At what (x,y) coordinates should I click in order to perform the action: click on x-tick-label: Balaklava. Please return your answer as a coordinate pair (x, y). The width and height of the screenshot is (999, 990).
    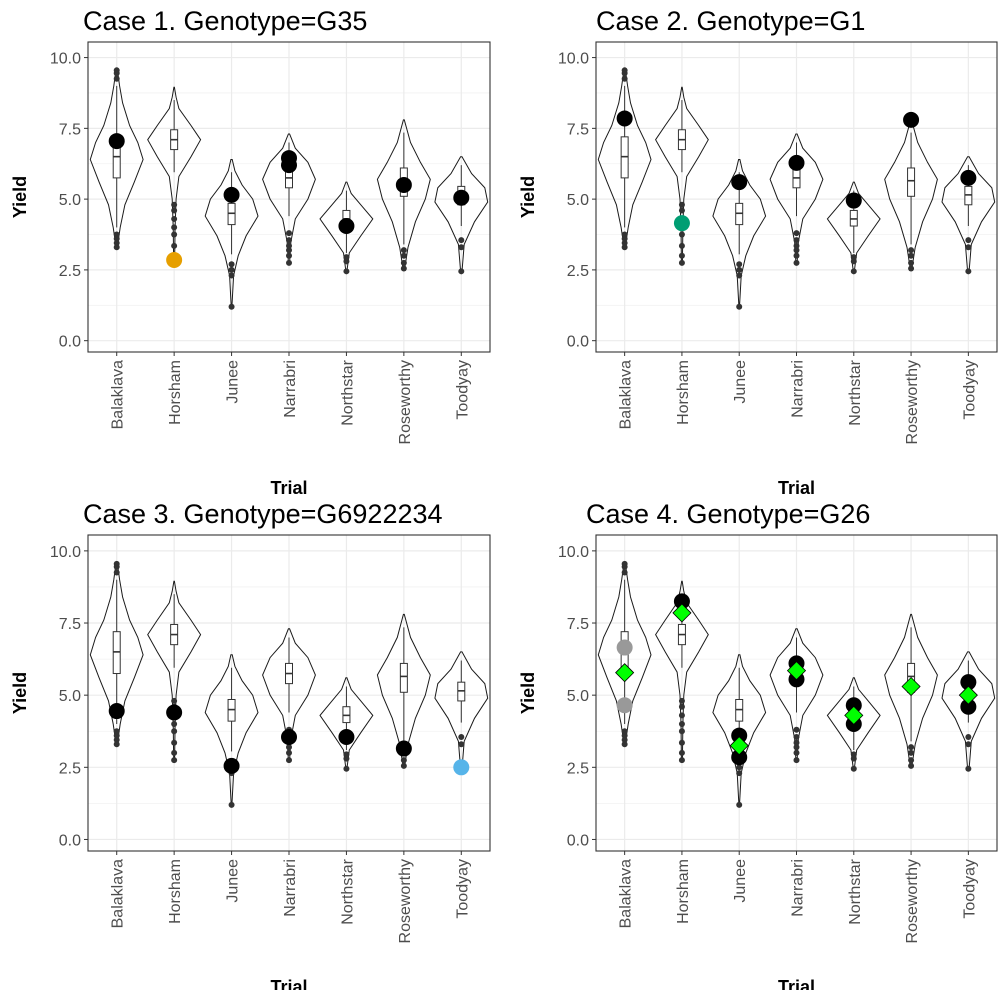
    Looking at the image, I should click on (118, 893).